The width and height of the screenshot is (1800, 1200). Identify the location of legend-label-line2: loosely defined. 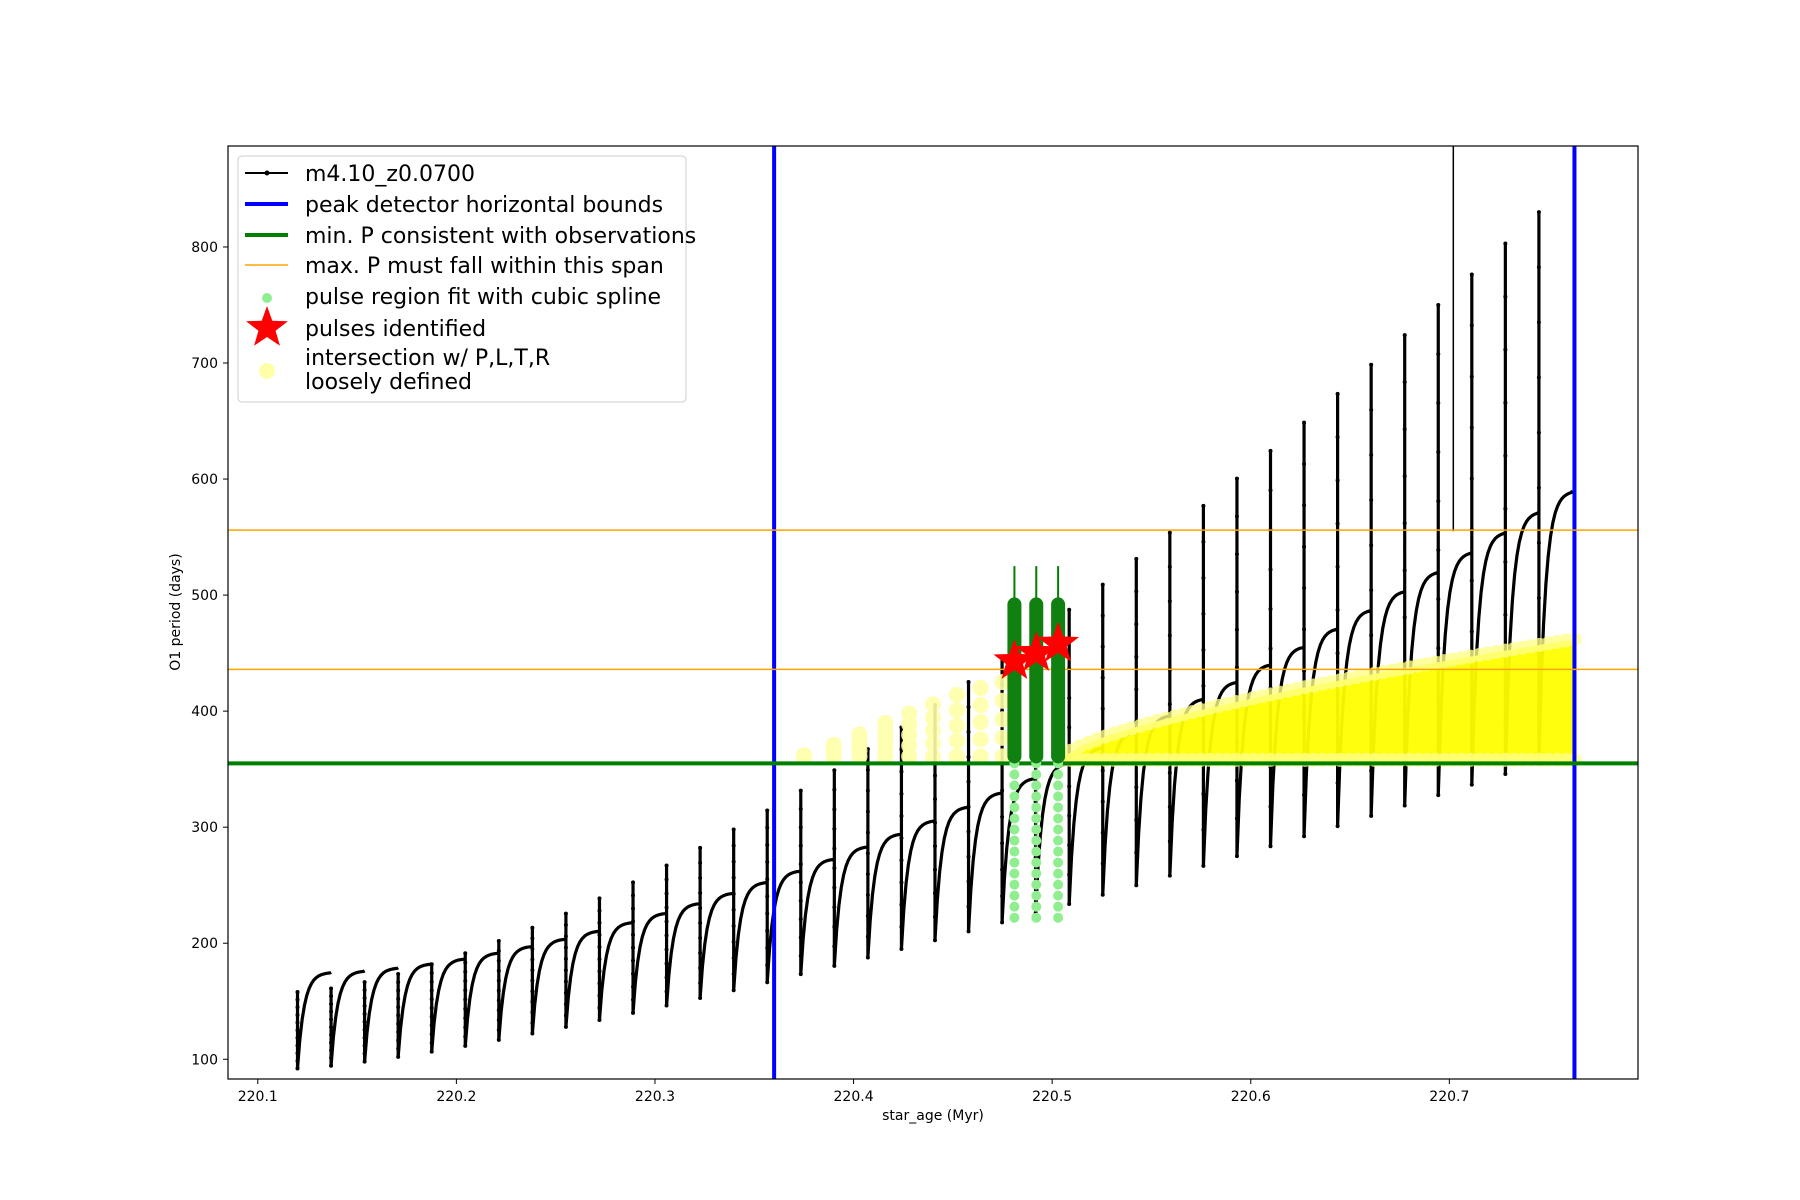
(388, 382).